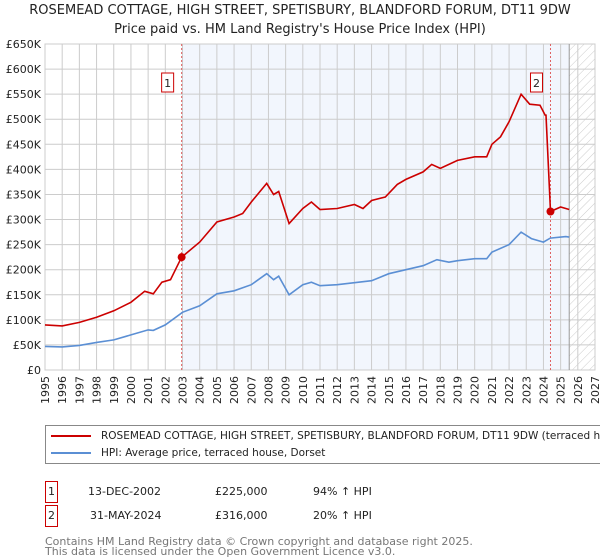 This screenshot has width=600, height=560. I want to click on y-tick-label: £500K, so click(24, 119).